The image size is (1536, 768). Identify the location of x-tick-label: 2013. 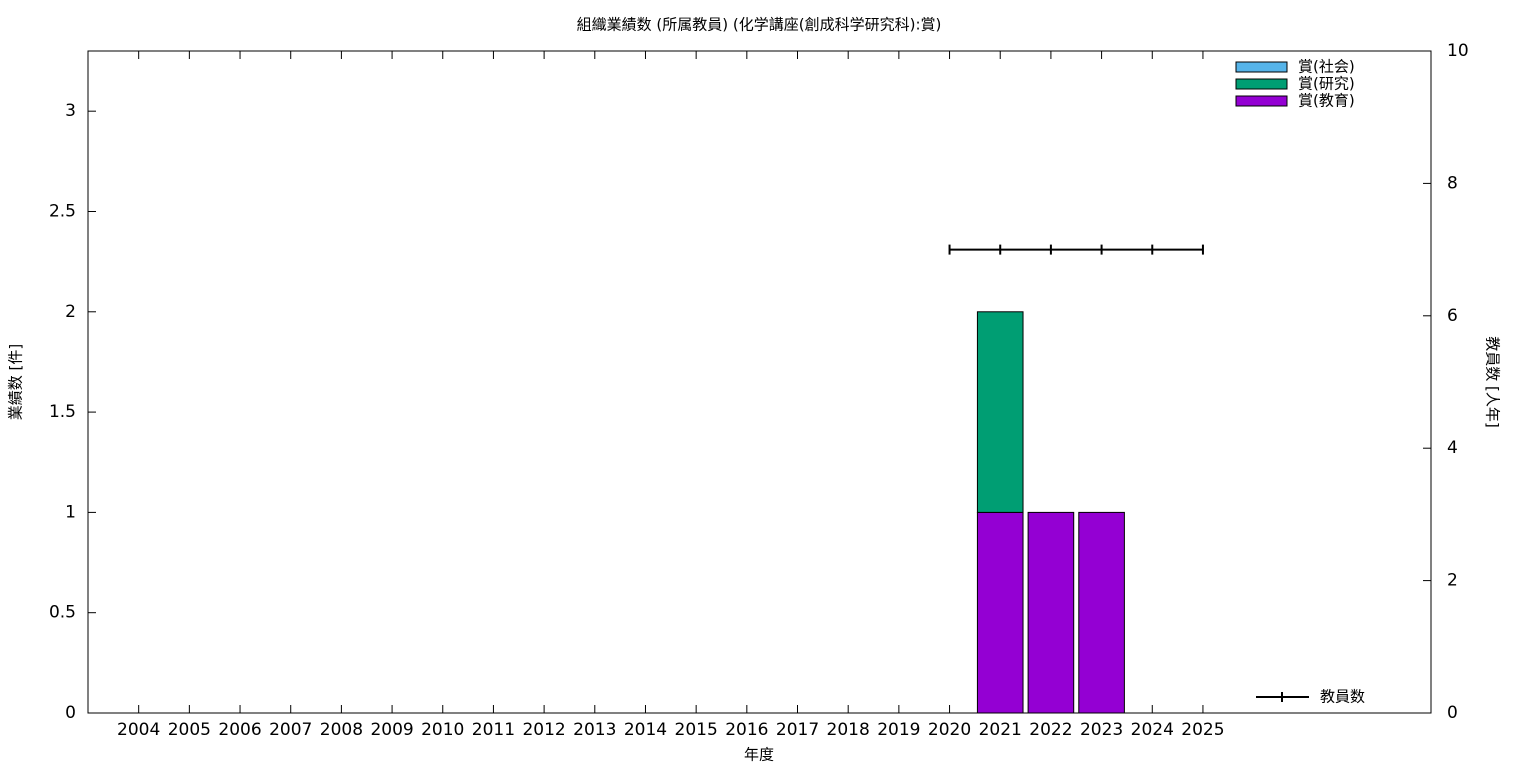
(594, 730).